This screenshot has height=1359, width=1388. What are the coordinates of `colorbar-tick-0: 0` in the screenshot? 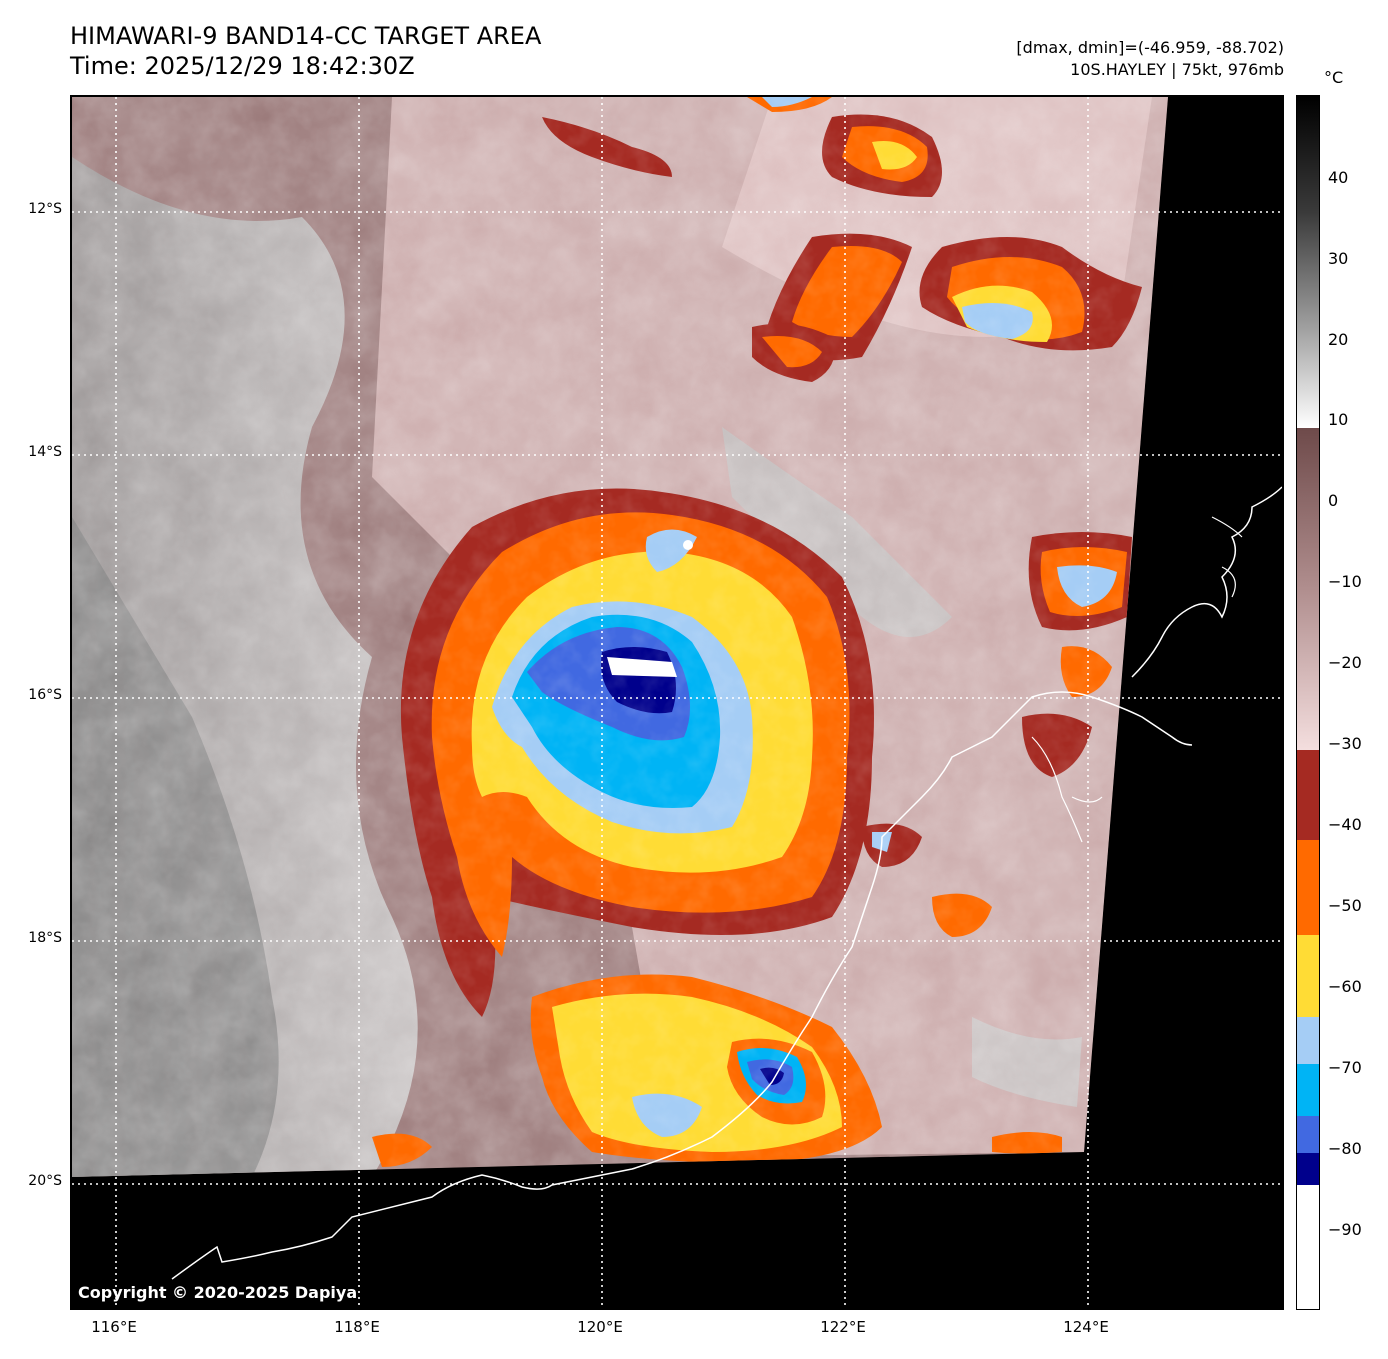 It's located at (1333, 500).